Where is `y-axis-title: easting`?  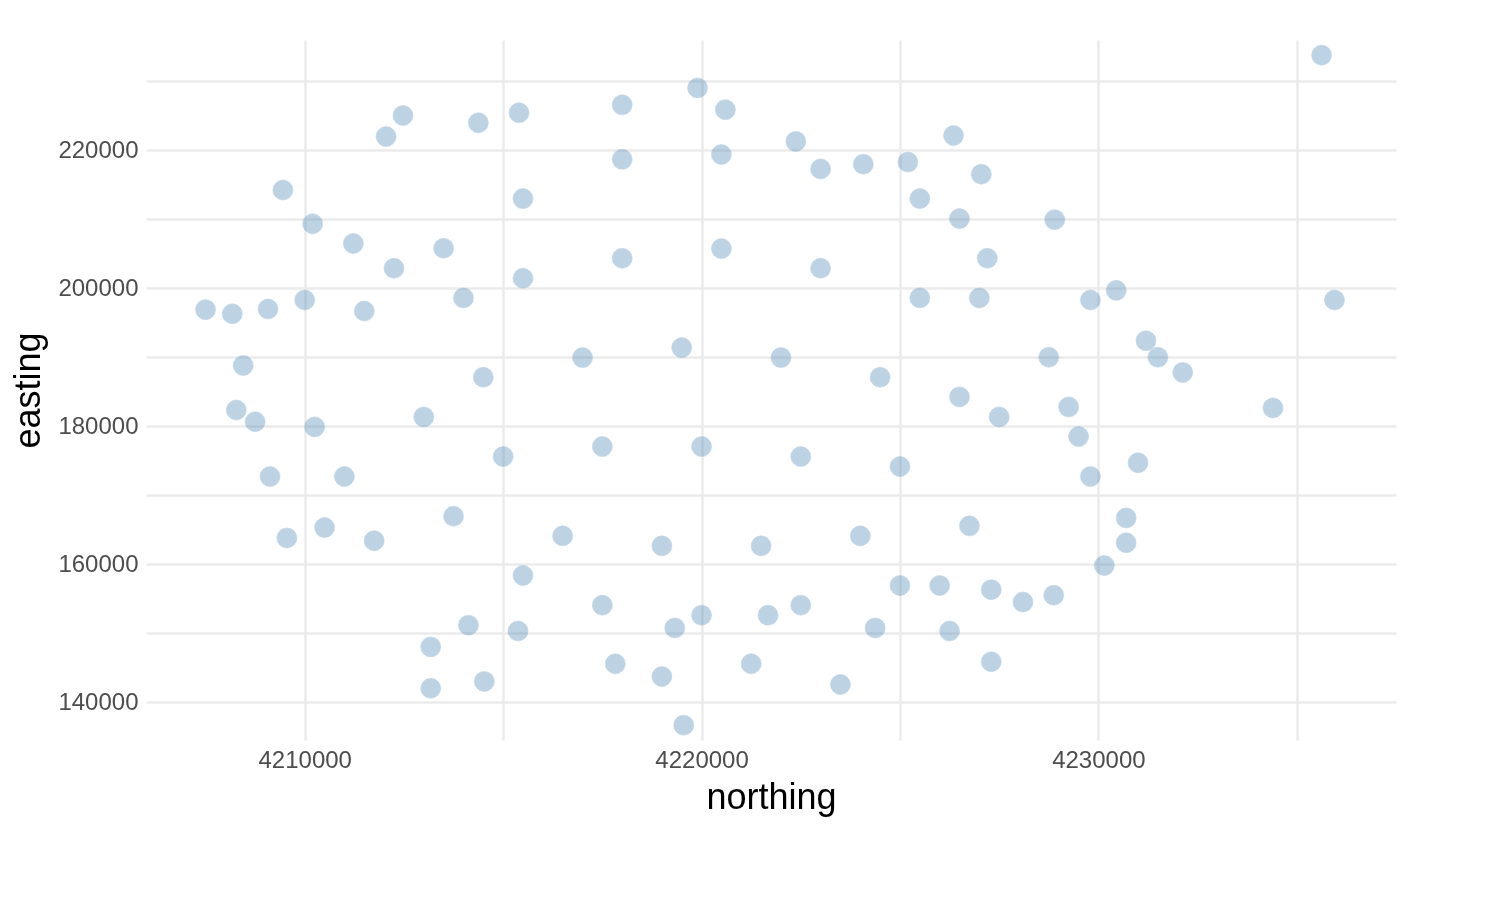
y-axis-title: easting is located at coordinates (28, 390).